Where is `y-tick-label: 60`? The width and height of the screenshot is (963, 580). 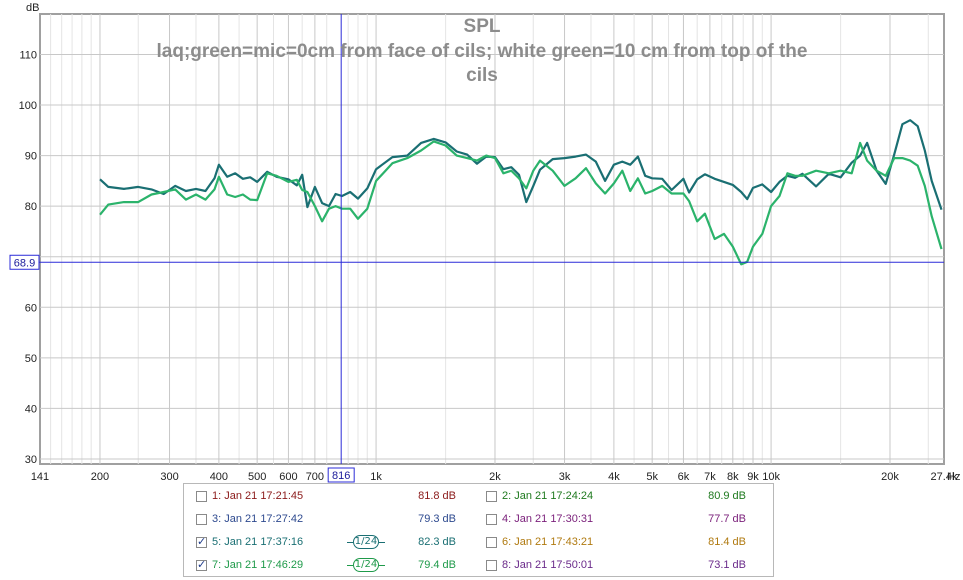 y-tick-label: 60 is located at coordinates (31, 308).